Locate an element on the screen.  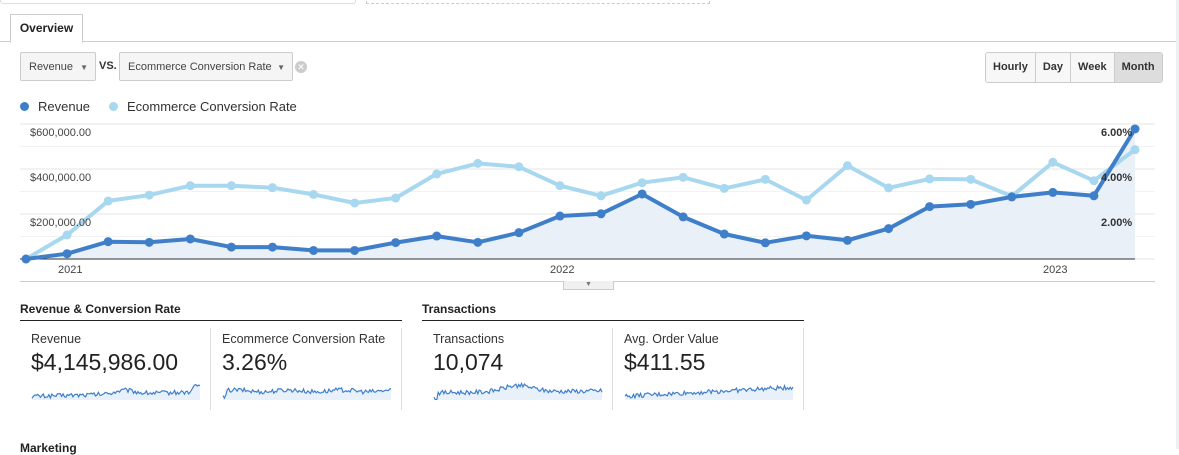
section-title: Revenue & Conversion Rate is located at coordinates (211, 311).